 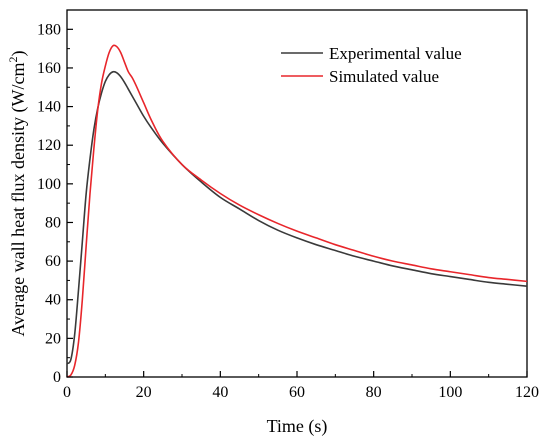 What do you see at coordinates (297, 426) in the screenshot?
I see `x-axis-title: Time (s)` at bounding box center [297, 426].